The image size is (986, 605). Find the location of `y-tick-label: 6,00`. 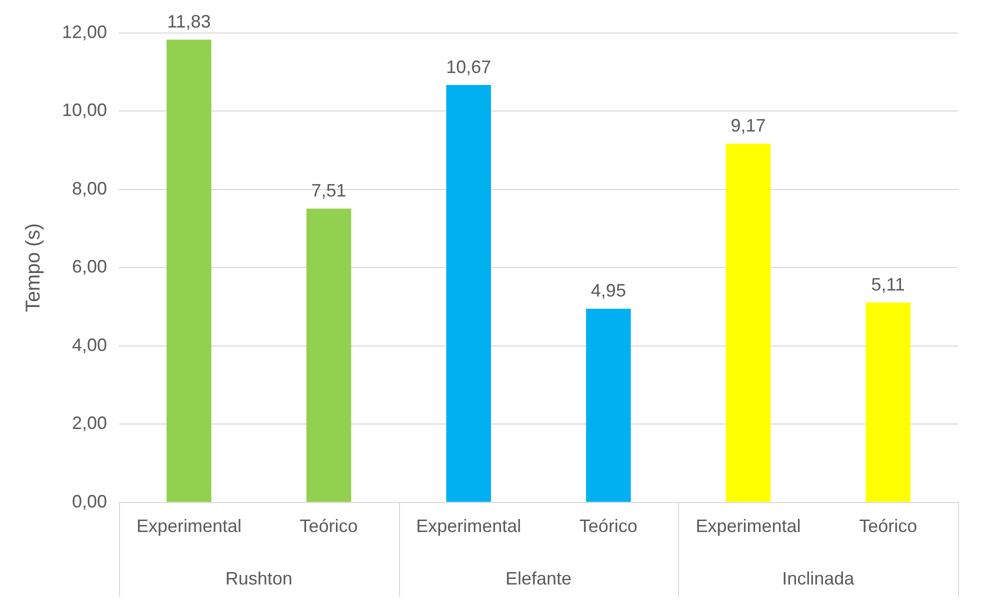

y-tick-label: 6,00 is located at coordinates (90, 266).